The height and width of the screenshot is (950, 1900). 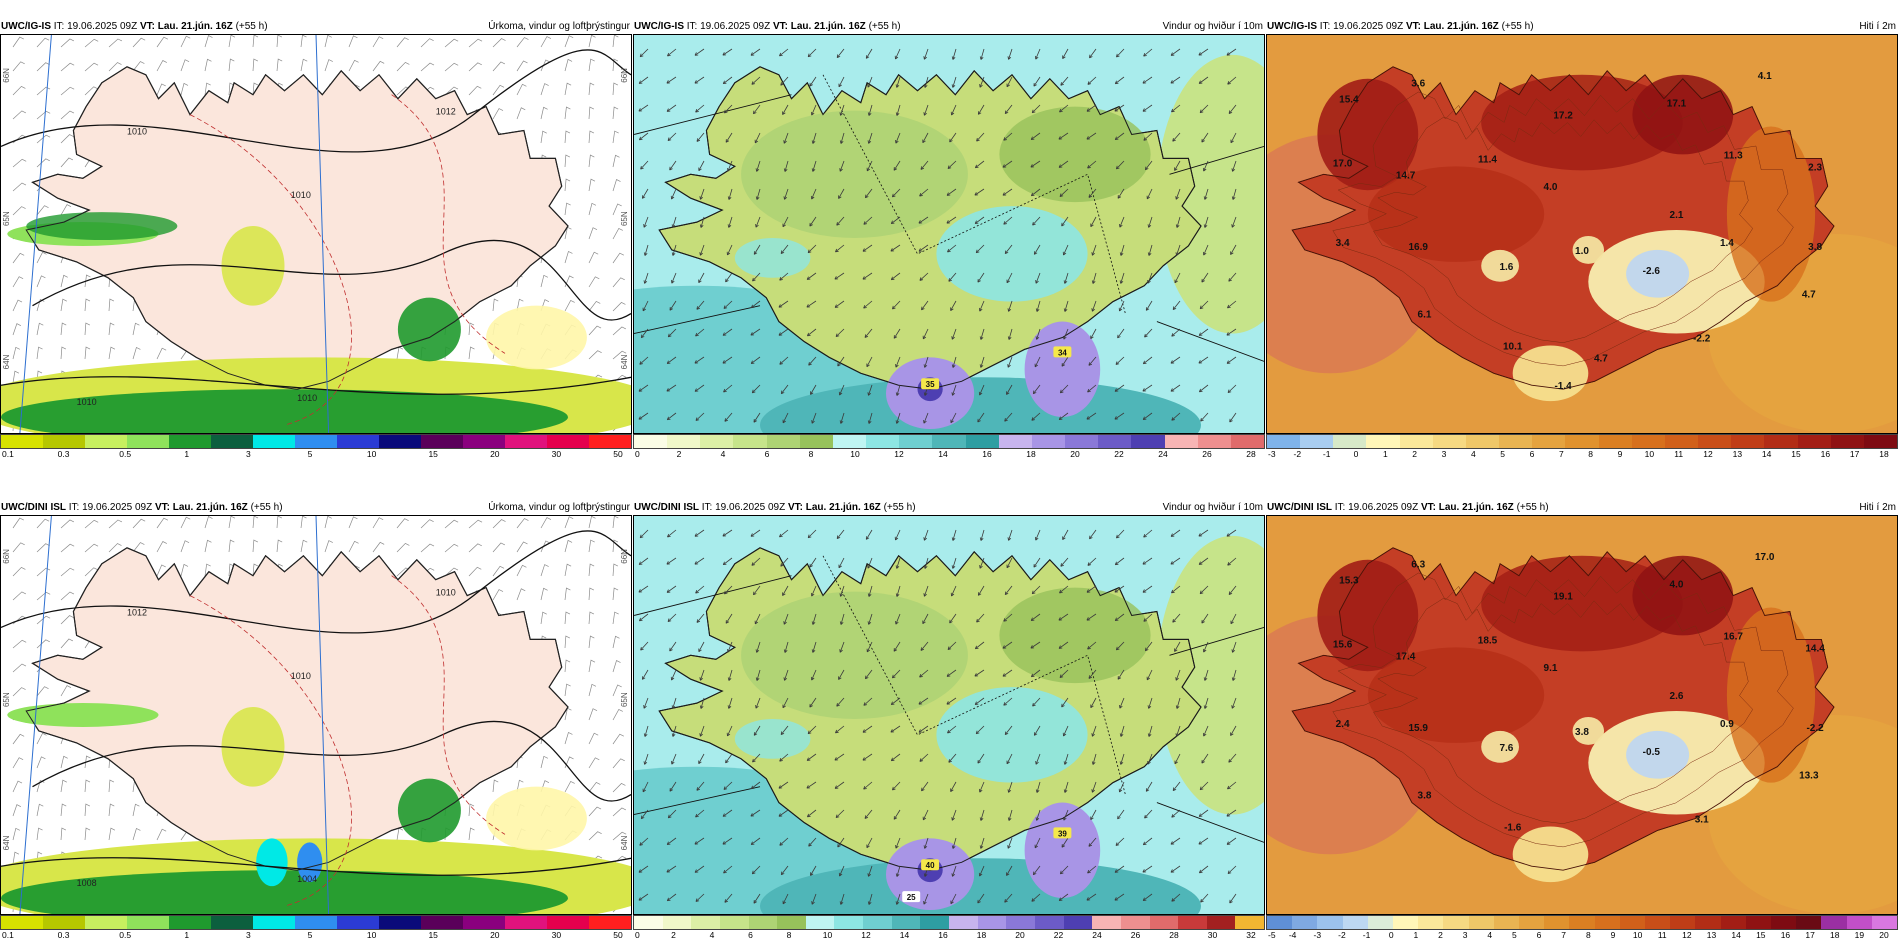 I want to click on colorbar-tick-label: 20, so click(x=1075, y=454).